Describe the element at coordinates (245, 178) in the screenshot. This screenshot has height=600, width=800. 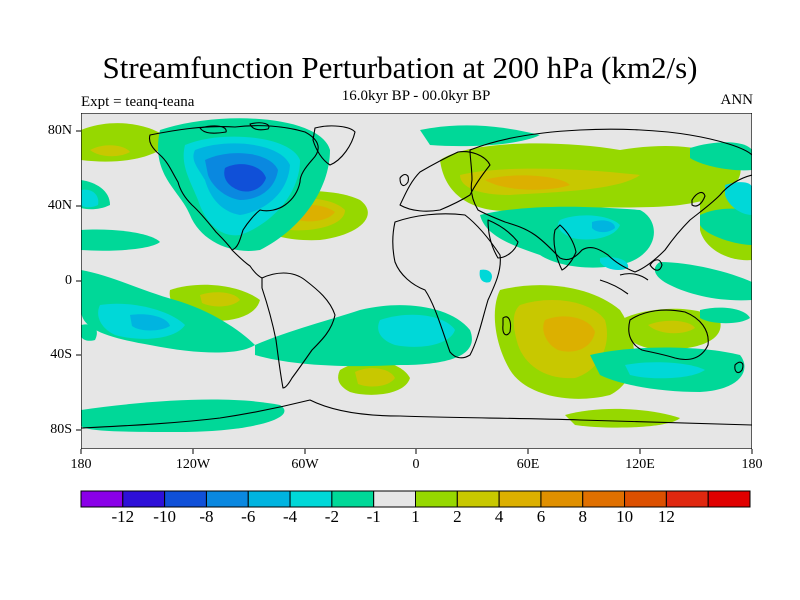
I see `contour-fill-level-neg8` at that location.